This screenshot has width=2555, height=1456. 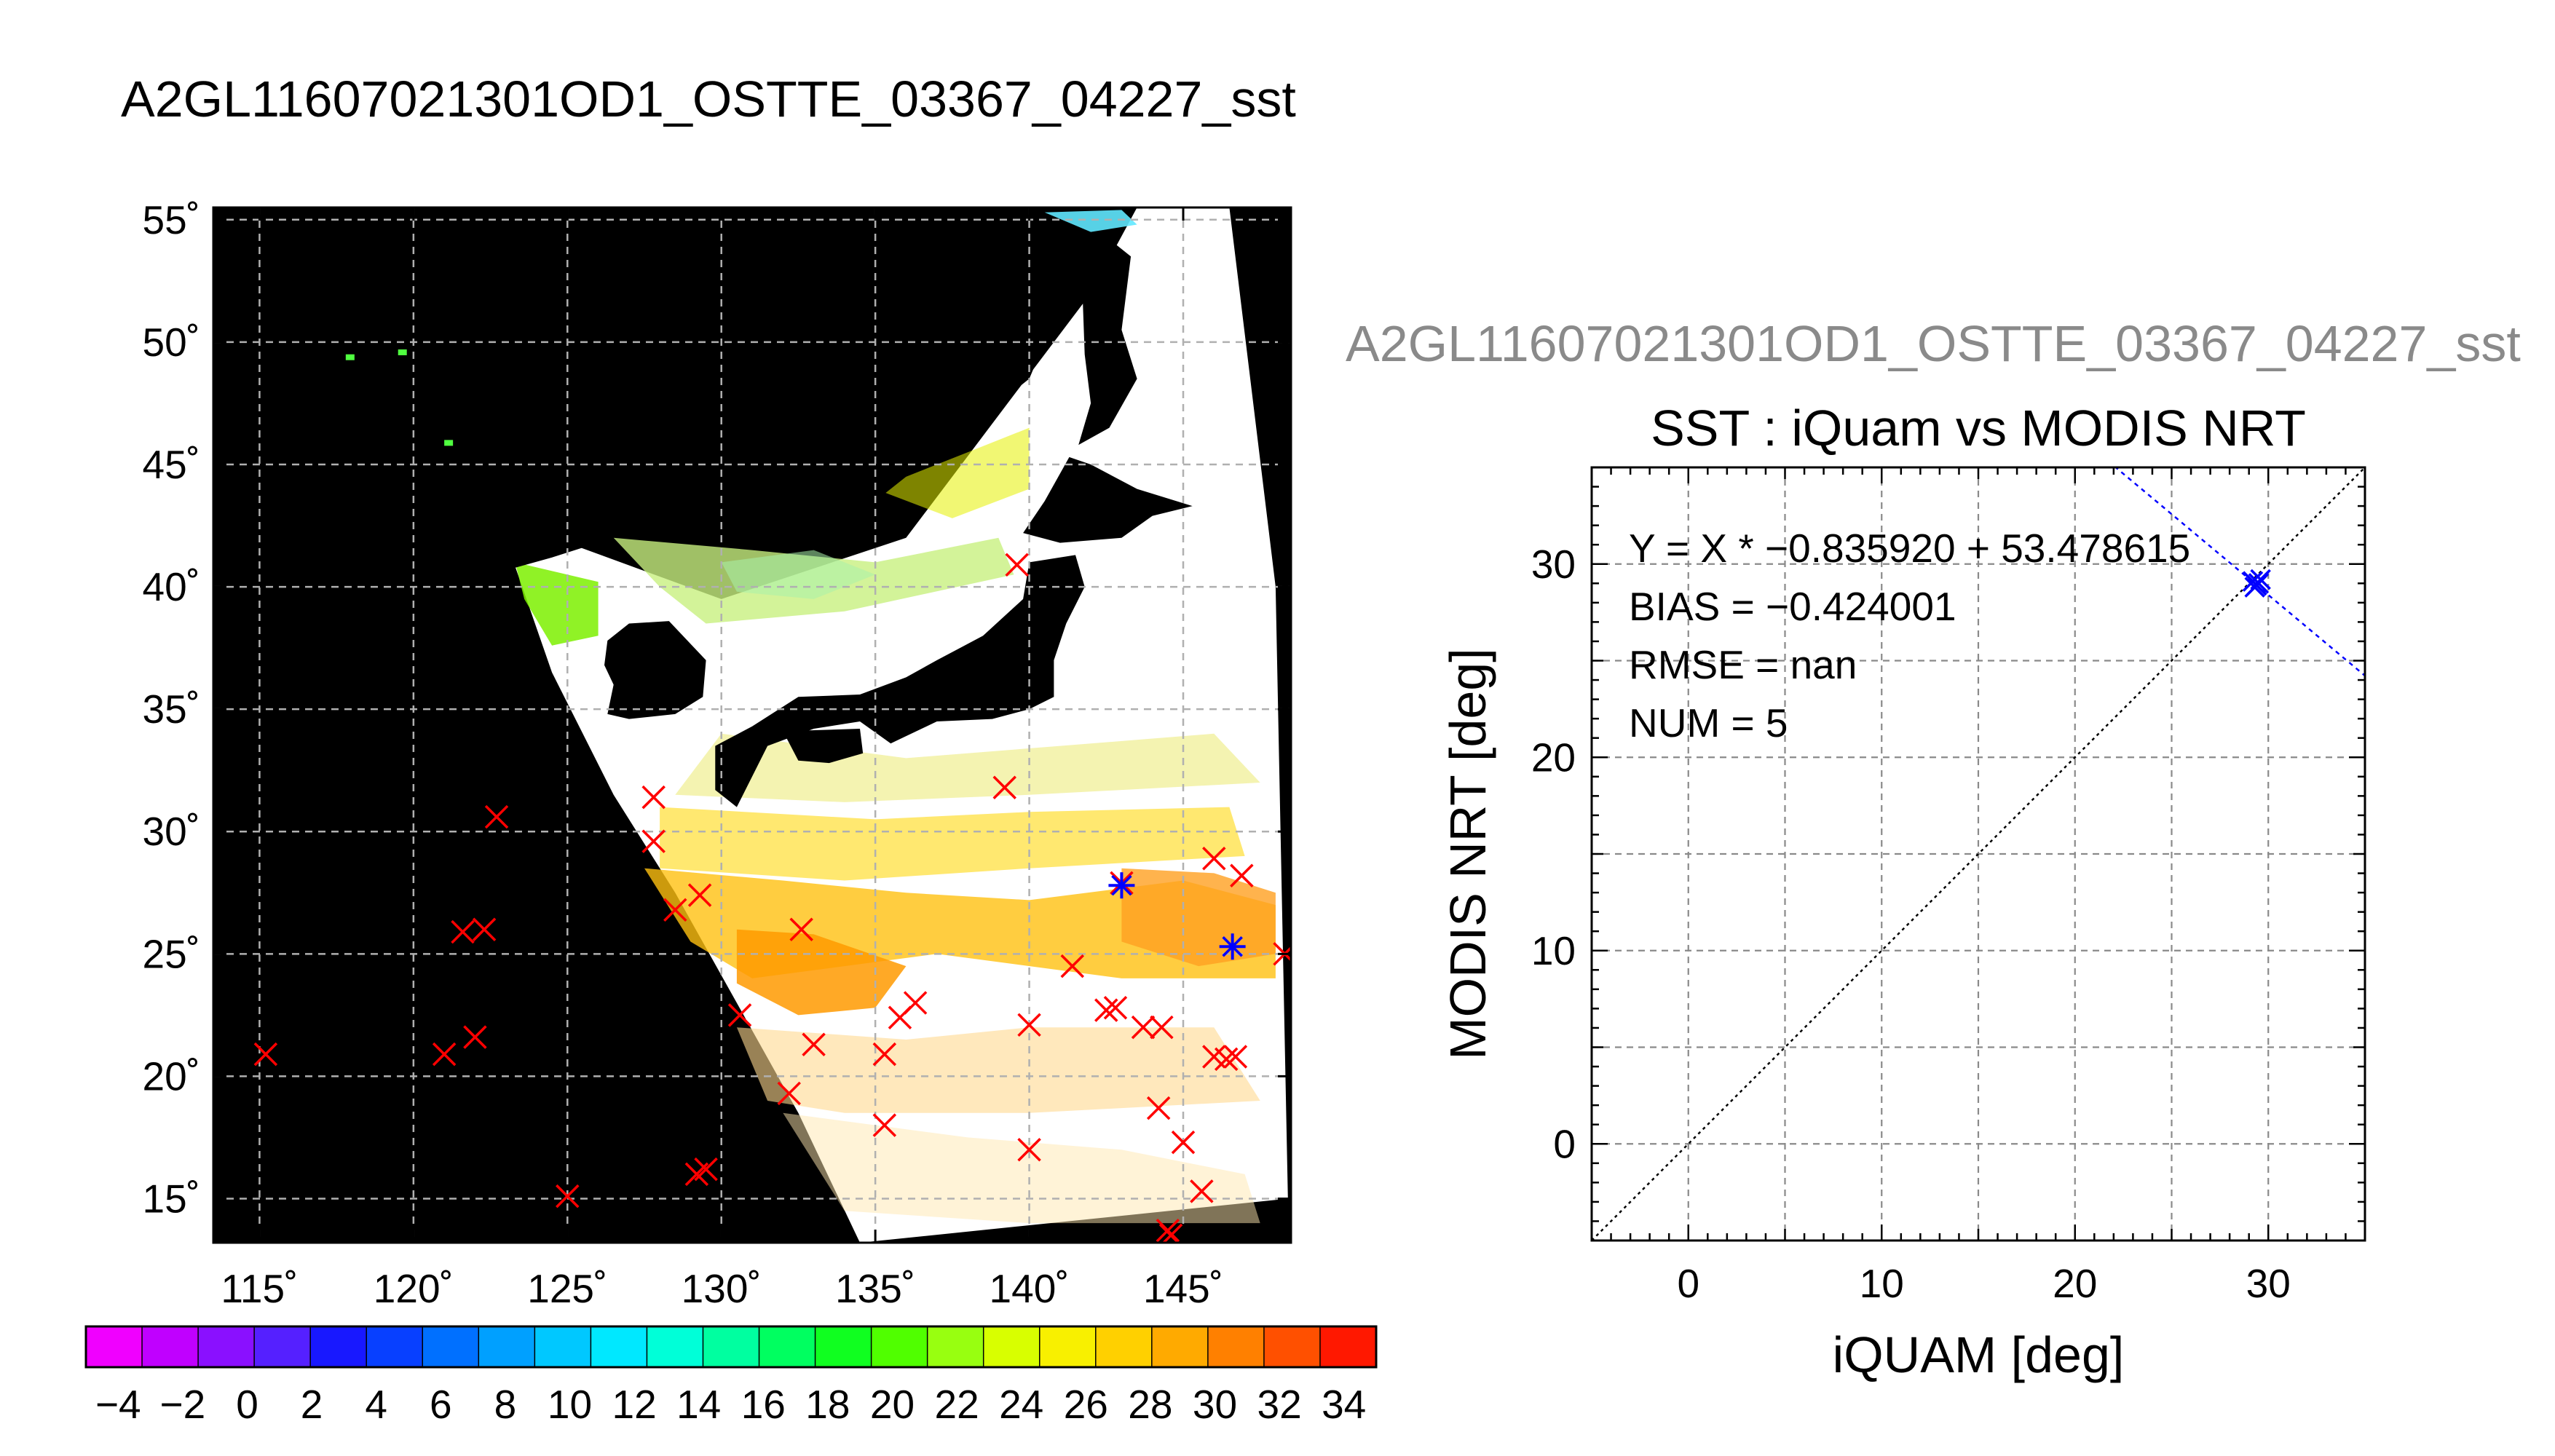 I want to click on colorbar-tick-label: 16, so click(x=763, y=1404).